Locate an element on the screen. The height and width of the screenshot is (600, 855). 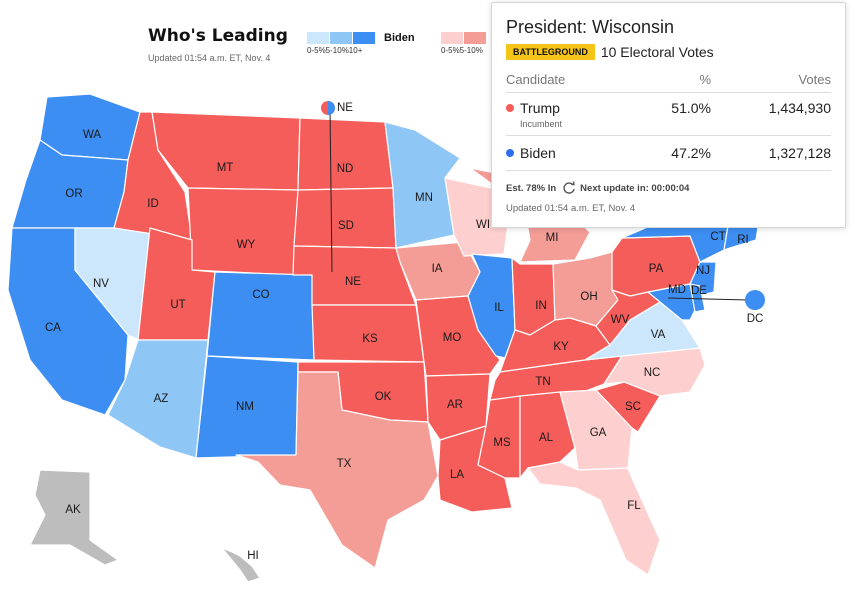
state-TX is located at coordinates (337, 470).